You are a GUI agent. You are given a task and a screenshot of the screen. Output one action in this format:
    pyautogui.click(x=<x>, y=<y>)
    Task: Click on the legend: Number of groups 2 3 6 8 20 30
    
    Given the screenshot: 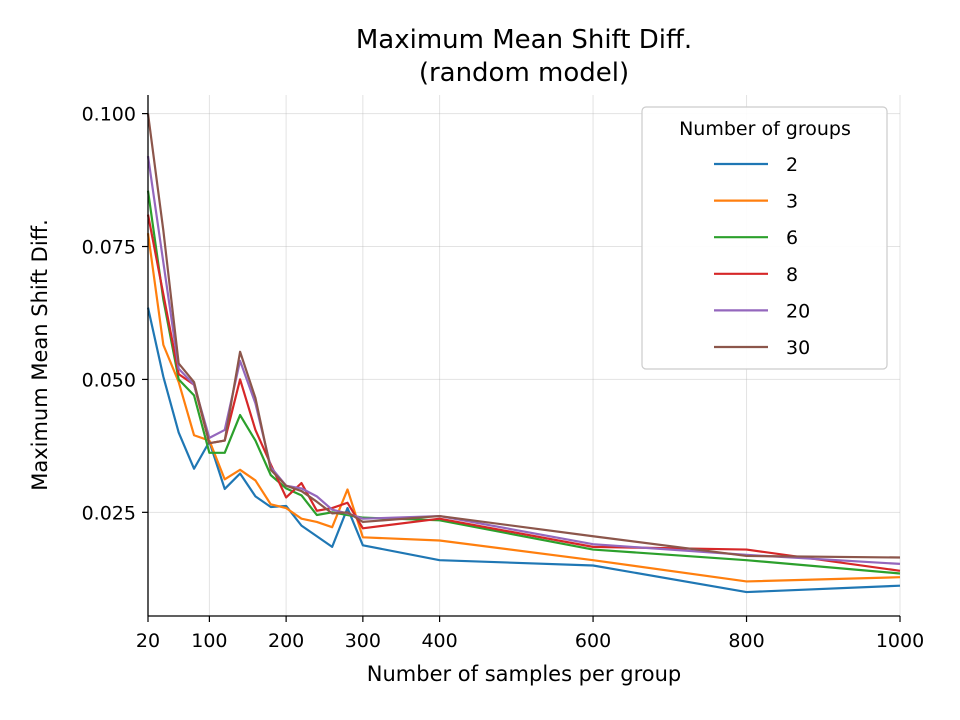 What is the action you would take?
    pyautogui.click(x=764, y=238)
    